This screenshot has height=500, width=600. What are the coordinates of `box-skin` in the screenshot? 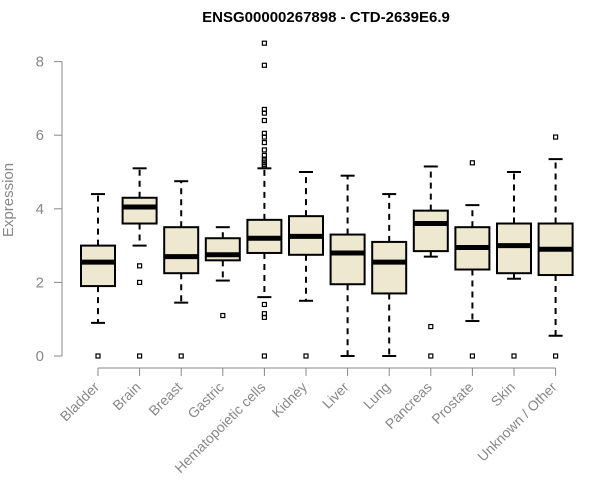 It's located at (514, 265).